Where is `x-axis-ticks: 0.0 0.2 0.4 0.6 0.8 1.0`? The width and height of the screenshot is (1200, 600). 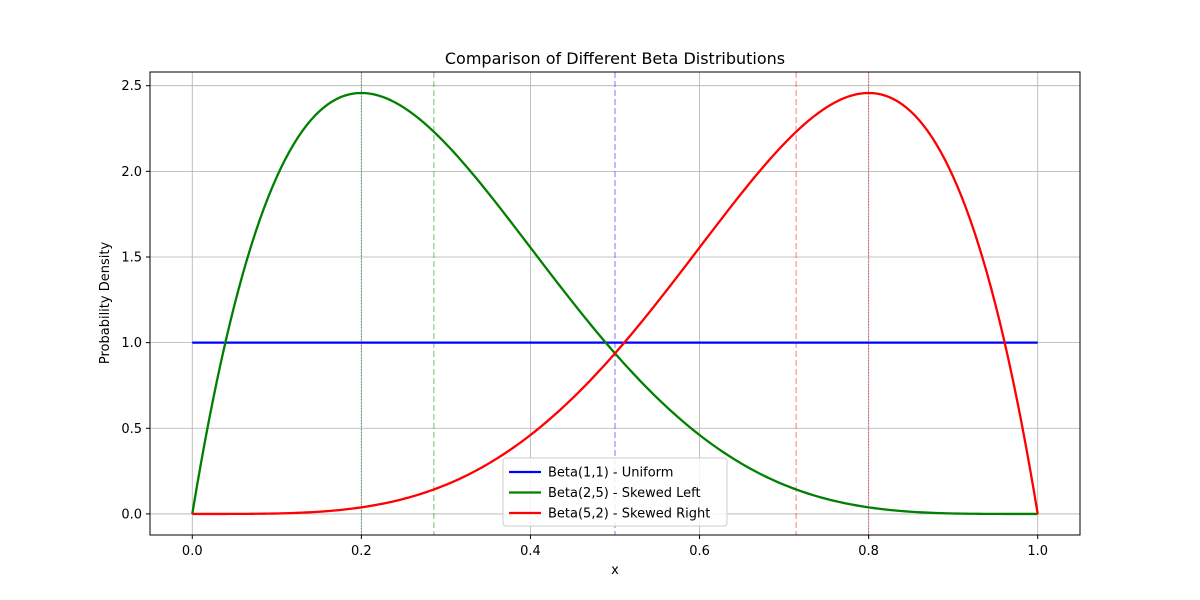 x-axis-ticks: 0.0 0.2 0.4 0.6 0.8 1.0 is located at coordinates (615, 547).